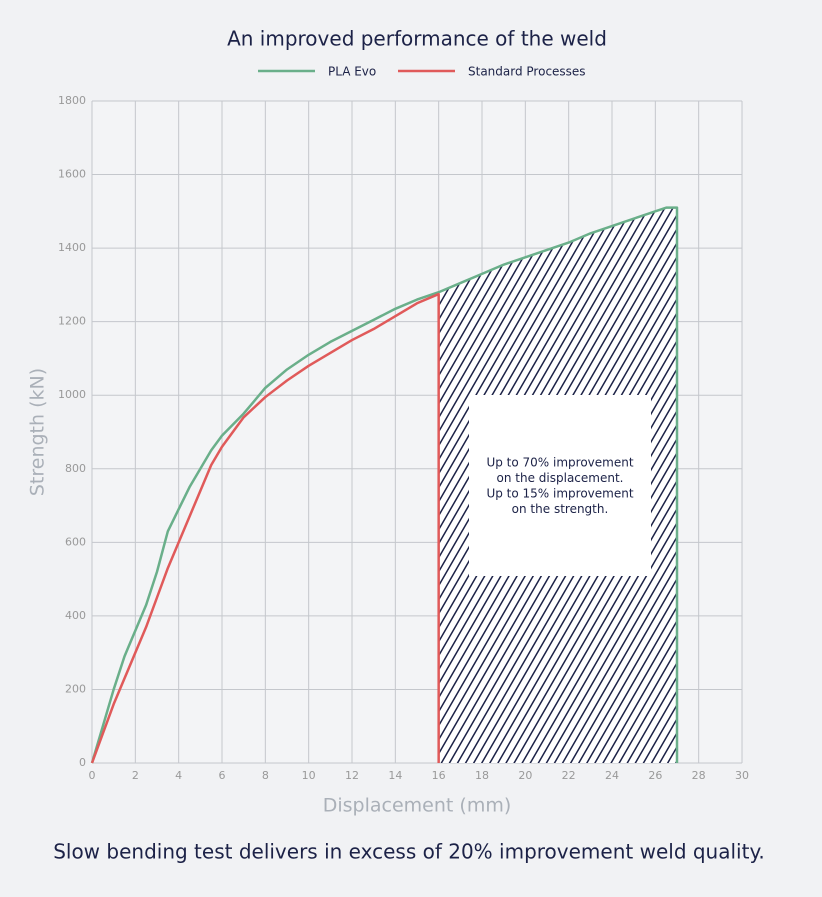  What do you see at coordinates (612, 775) in the screenshot?
I see `x-tick-label: 24` at bounding box center [612, 775].